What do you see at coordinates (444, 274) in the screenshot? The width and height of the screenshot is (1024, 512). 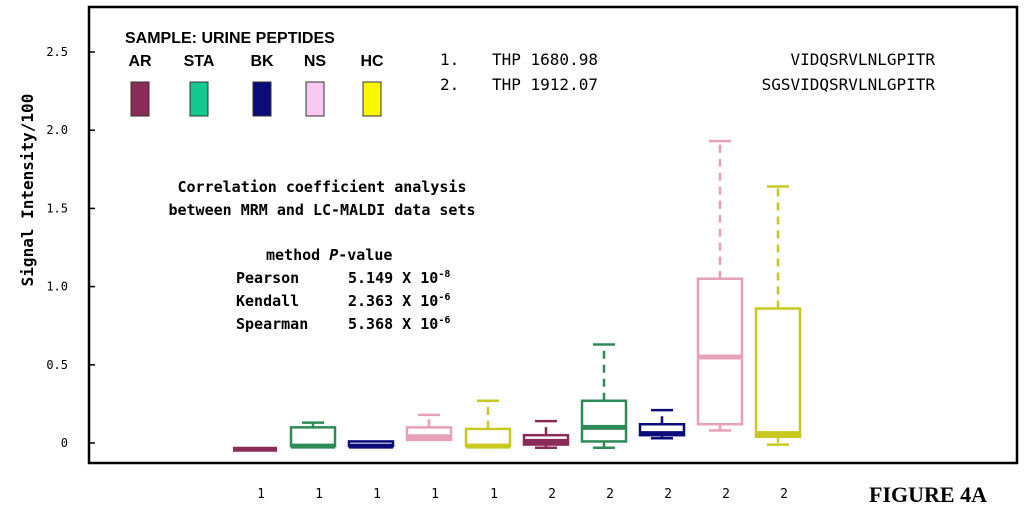 I see `p-value-exponent: -8` at bounding box center [444, 274].